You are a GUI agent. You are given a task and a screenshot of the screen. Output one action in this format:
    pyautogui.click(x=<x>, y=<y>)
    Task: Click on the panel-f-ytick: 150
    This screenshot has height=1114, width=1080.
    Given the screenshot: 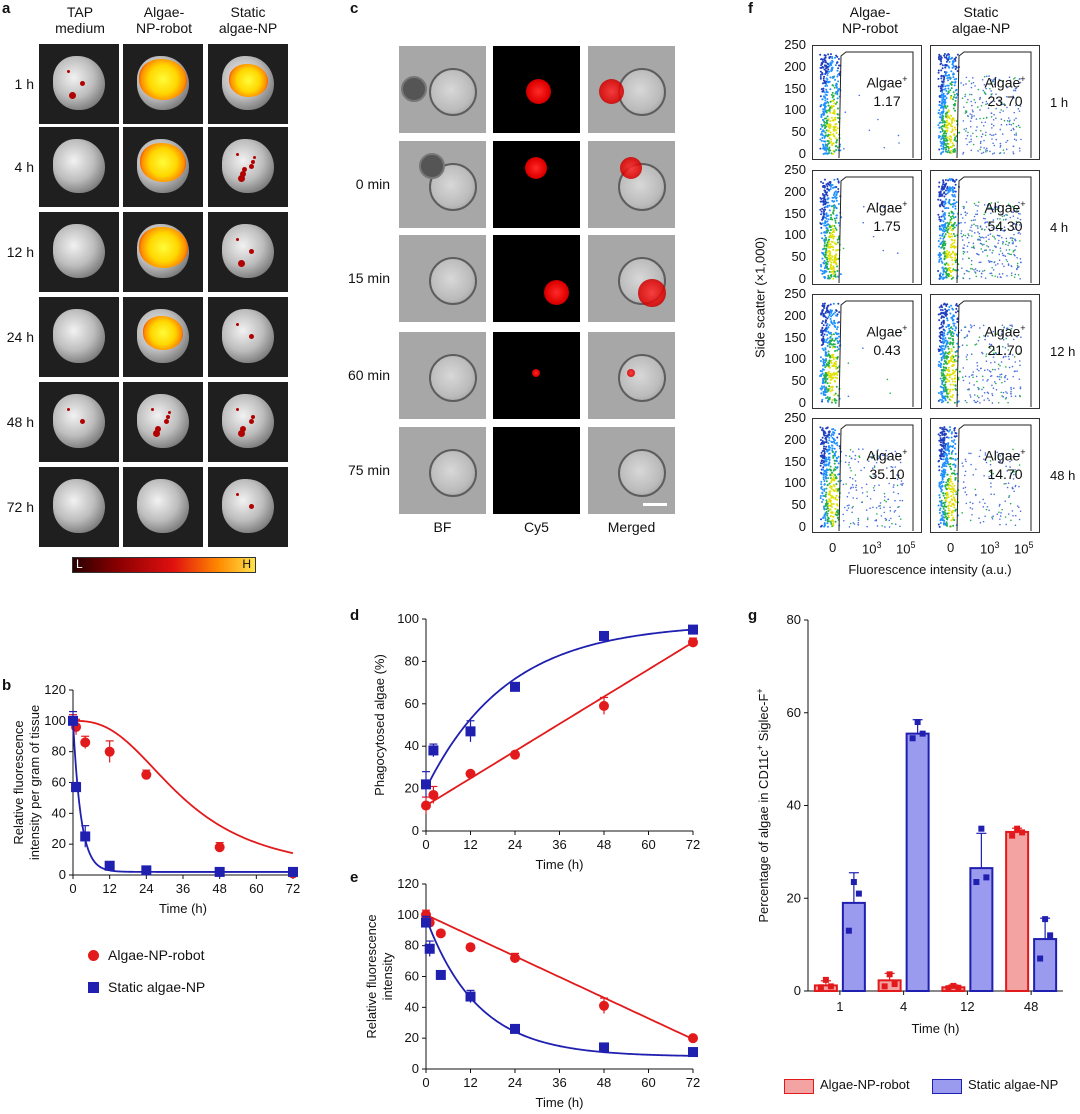 What is the action you would take?
    pyautogui.click(x=795, y=337)
    